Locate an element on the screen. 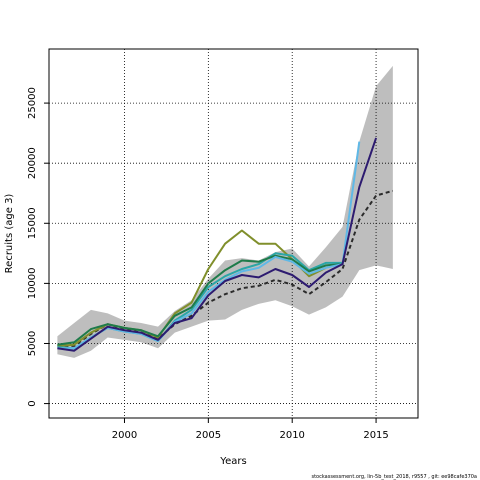  y-axis-title: Recruits (age 3) is located at coordinates (9, 234).